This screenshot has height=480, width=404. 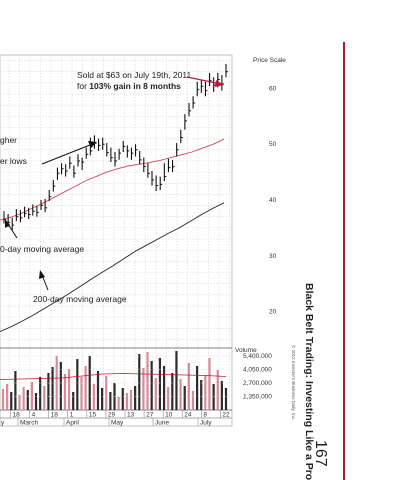 What do you see at coordinates (73, 423) in the screenshot?
I see `month-label: April` at bounding box center [73, 423].